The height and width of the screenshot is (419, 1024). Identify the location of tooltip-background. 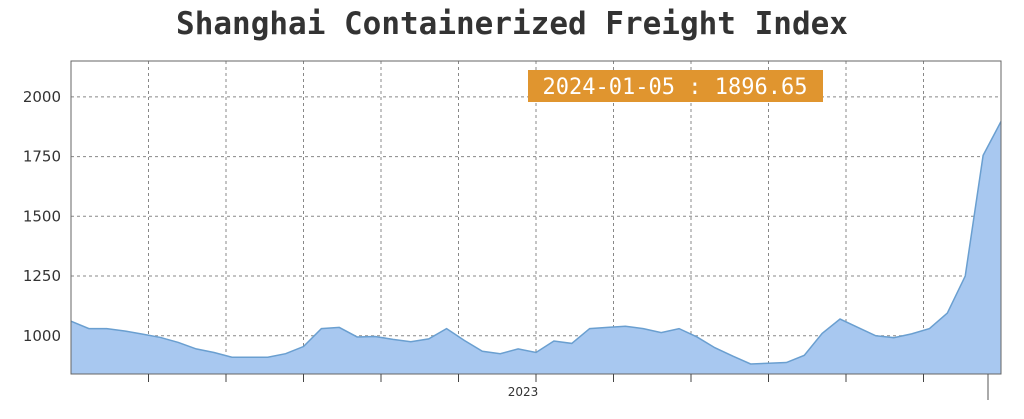
(675, 86).